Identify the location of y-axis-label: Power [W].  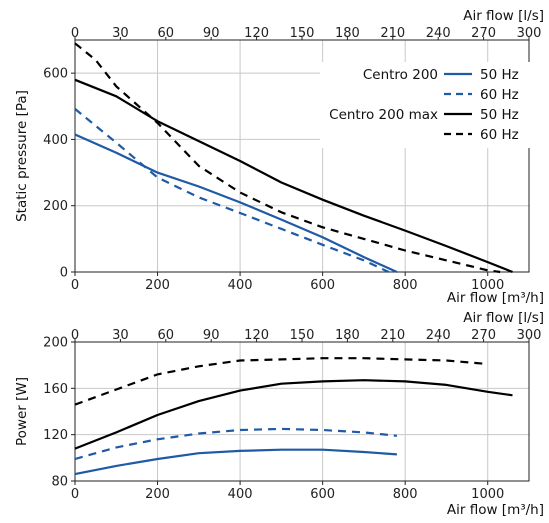
(22, 411).